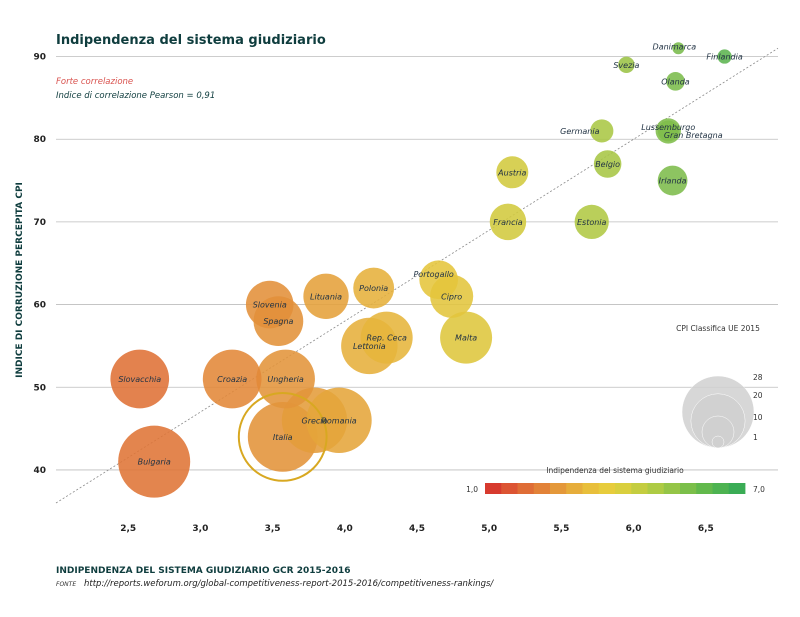  What do you see at coordinates (451, 296) in the screenshot?
I see `bubble-label: Cipro` at bounding box center [451, 296].